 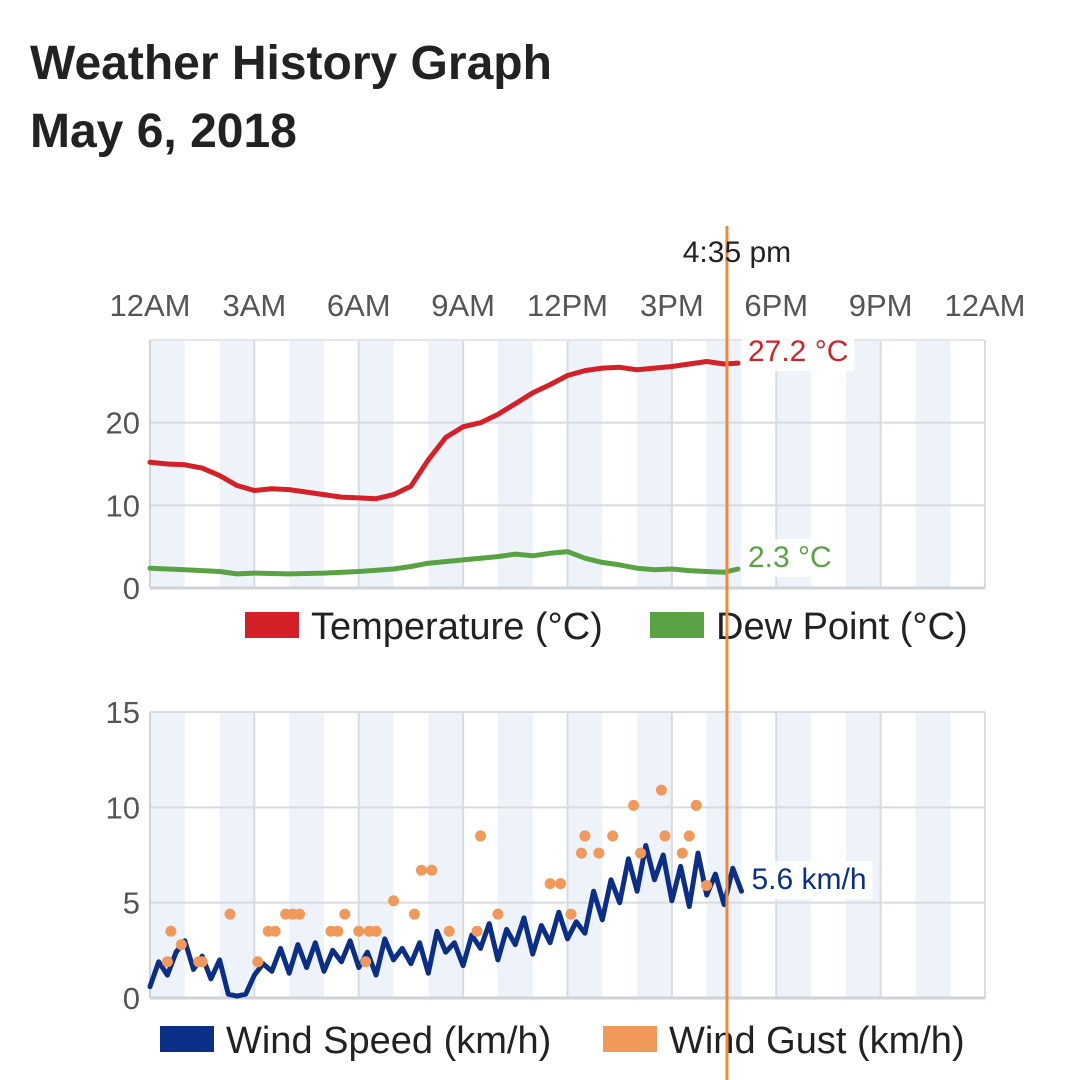 I want to click on series-end-label: 2.3 °C, so click(x=790, y=557).